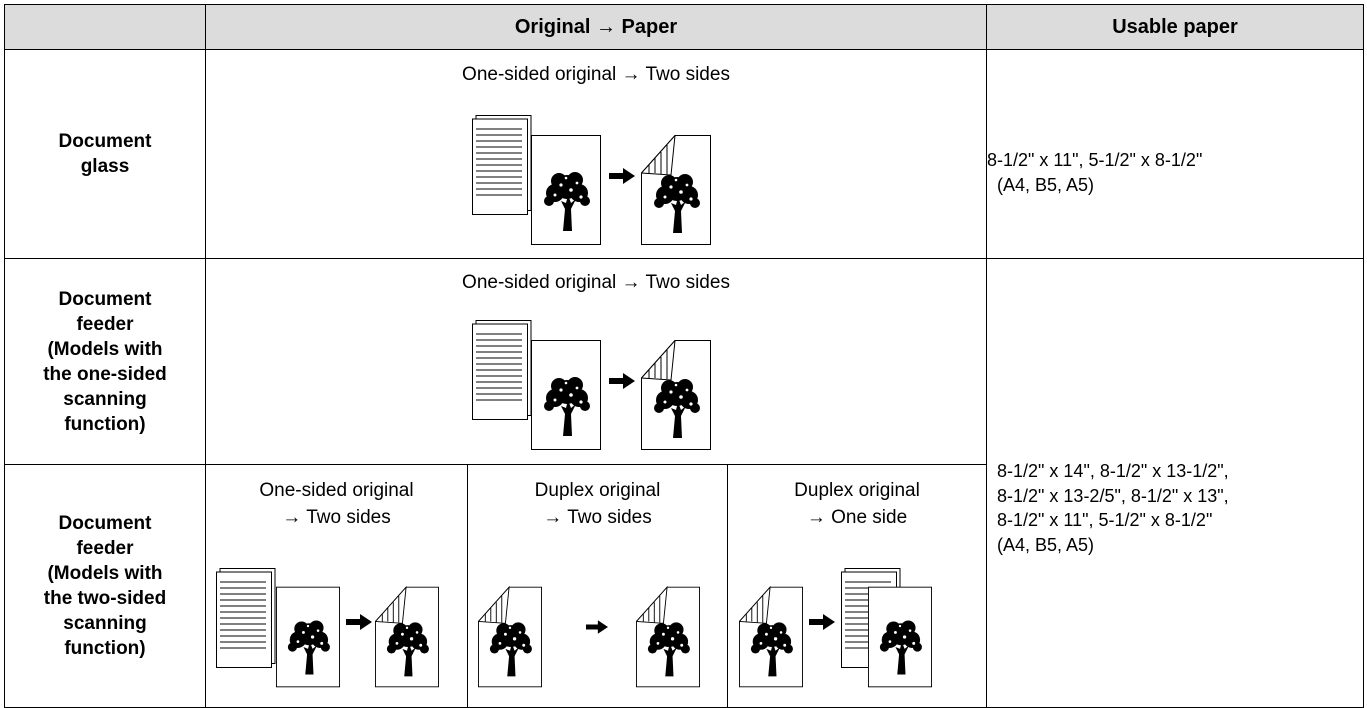 The width and height of the screenshot is (1367, 708). What do you see at coordinates (105, 166) in the screenshot?
I see `label-line: glass` at bounding box center [105, 166].